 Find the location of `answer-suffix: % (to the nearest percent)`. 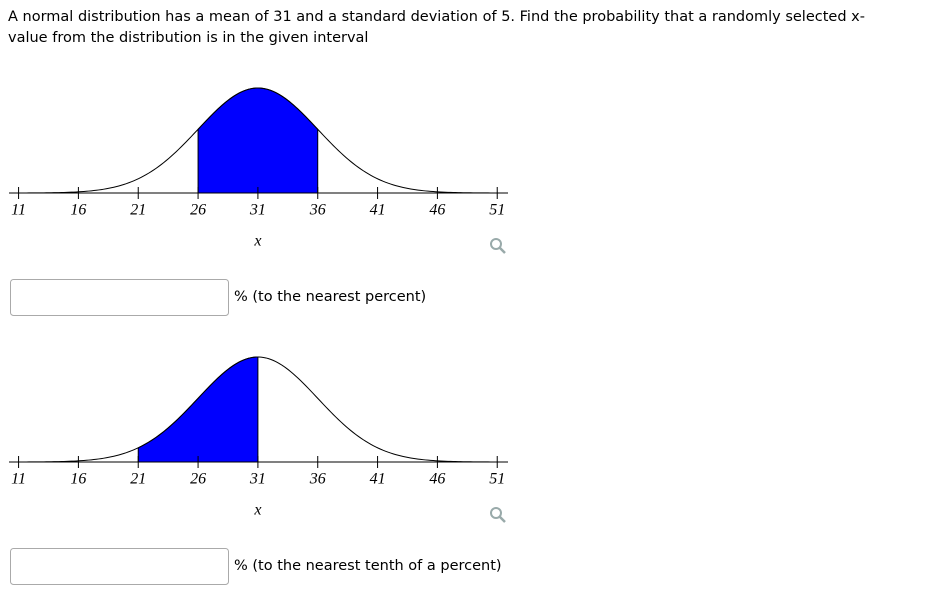

answer-suffix: % (to the nearest percent) is located at coordinates (330, 297).